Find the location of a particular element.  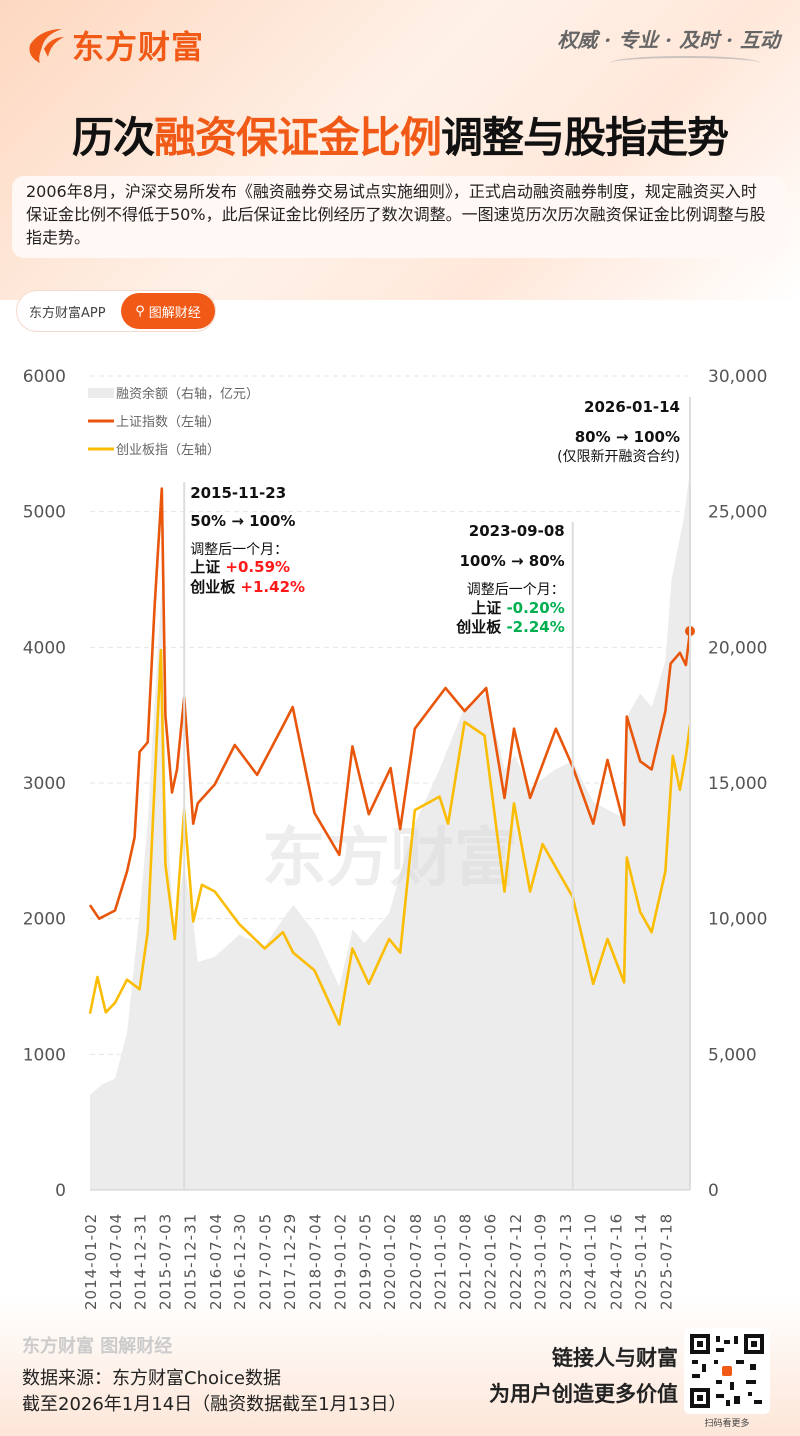

brand-name: 东方财富 is located at coordinates (138, 47).